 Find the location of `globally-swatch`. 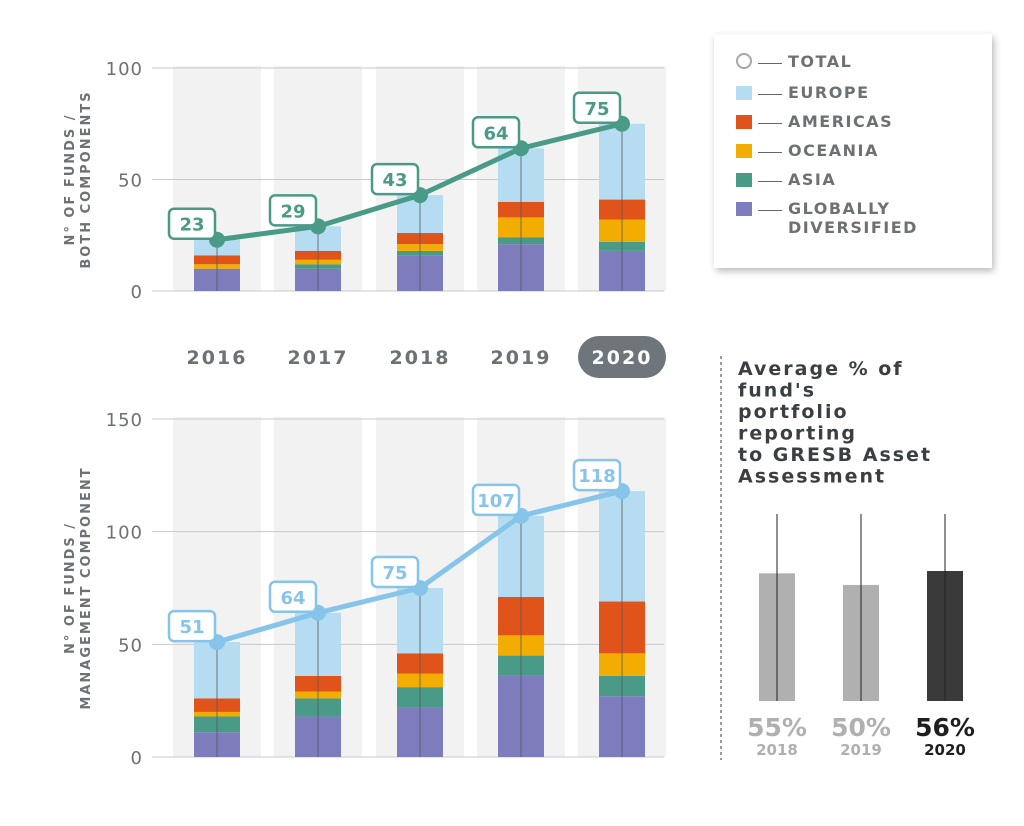

globally-swatch is located at coordinates (744, 209).